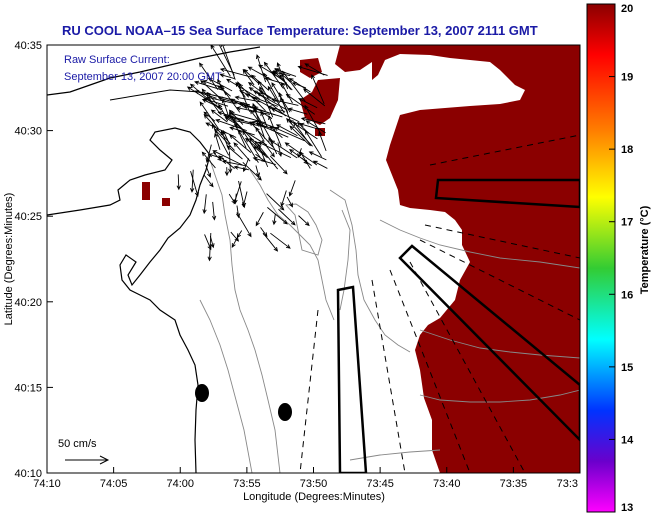  Describe the element at coordinates (77, 444) in the screenshot. I see `scale-label: 50 cm/s` at that location.